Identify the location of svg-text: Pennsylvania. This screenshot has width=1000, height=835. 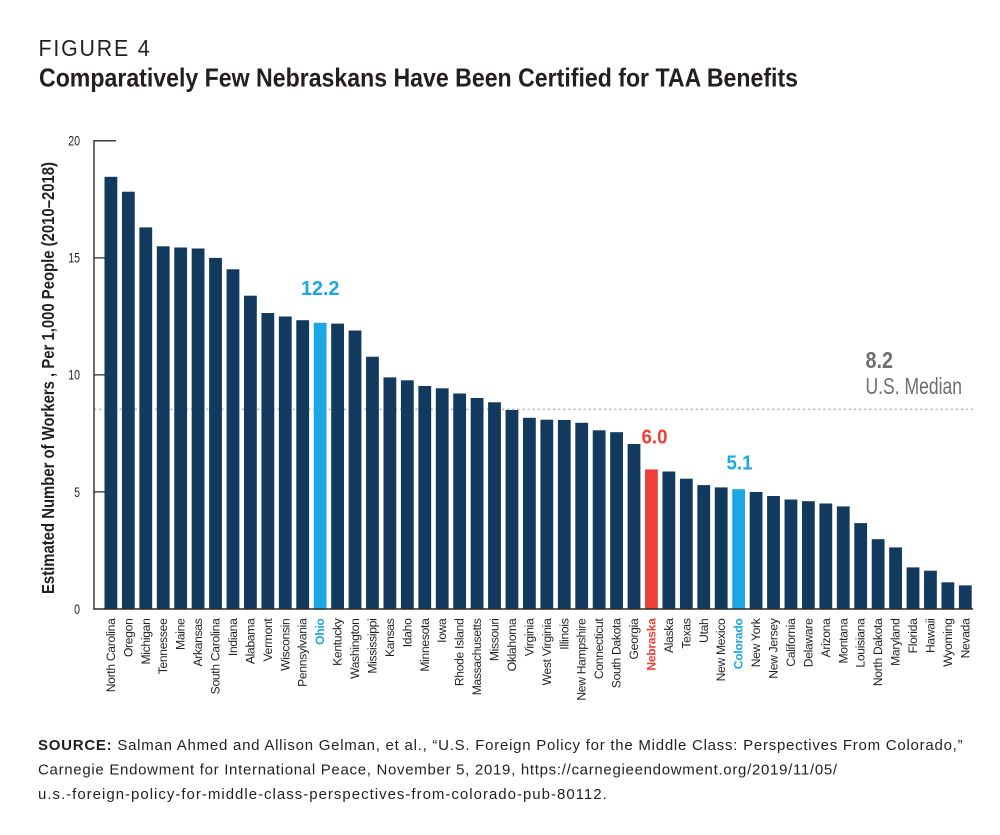
(303, 652).